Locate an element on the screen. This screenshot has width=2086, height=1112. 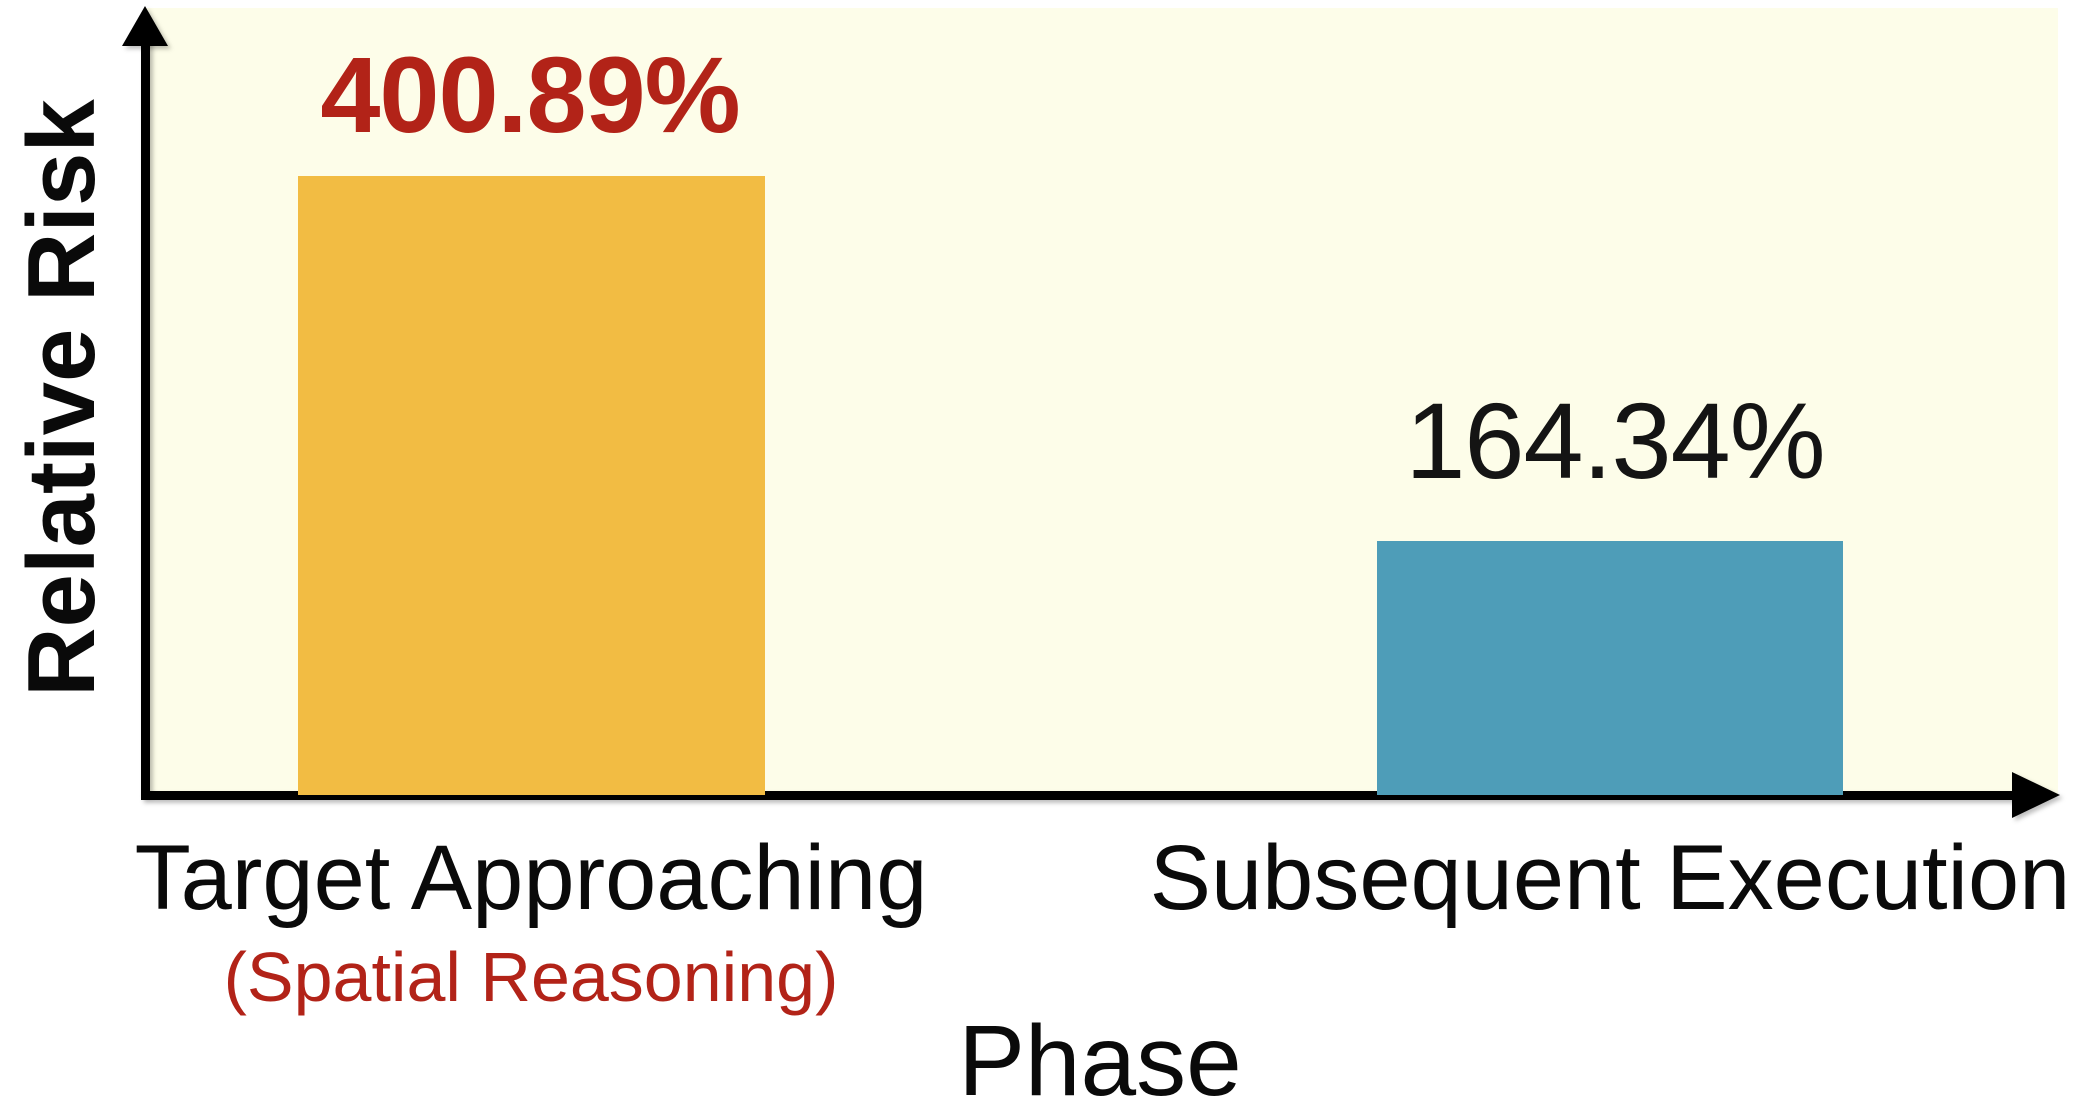
y-axis-title: Relative Risk is located at coordinates (61, 398).